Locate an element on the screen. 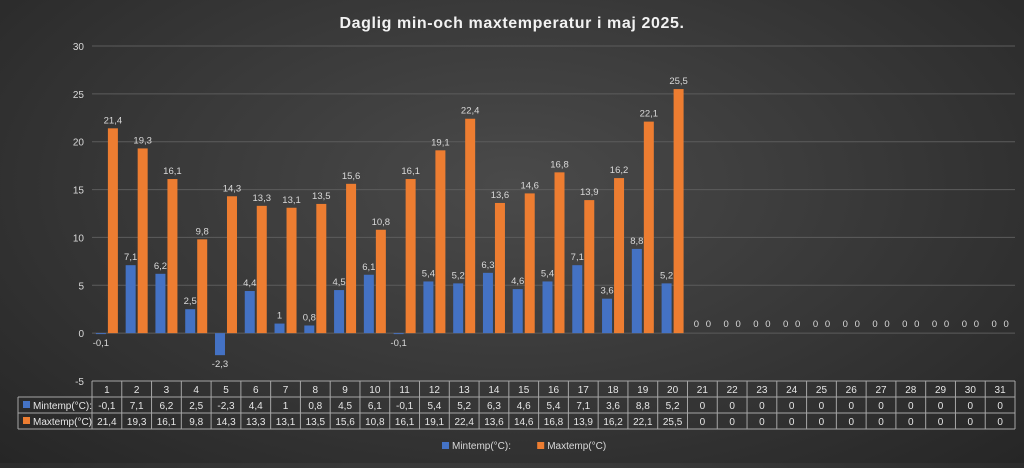 The height and width of the screenshot is (468, 1024). table-cell: 16,8 is located at coordinates (554, 422).